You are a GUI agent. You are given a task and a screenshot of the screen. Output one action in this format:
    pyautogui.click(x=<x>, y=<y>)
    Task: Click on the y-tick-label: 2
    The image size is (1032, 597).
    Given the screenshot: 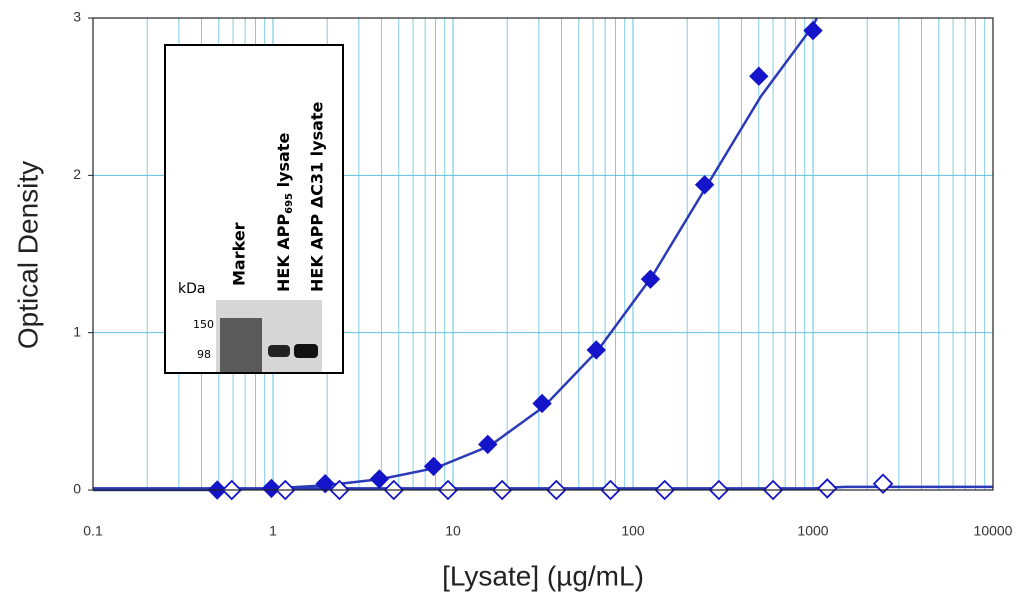 What is the action you would take?
    pyautogui.click(x=77, y=174)
    